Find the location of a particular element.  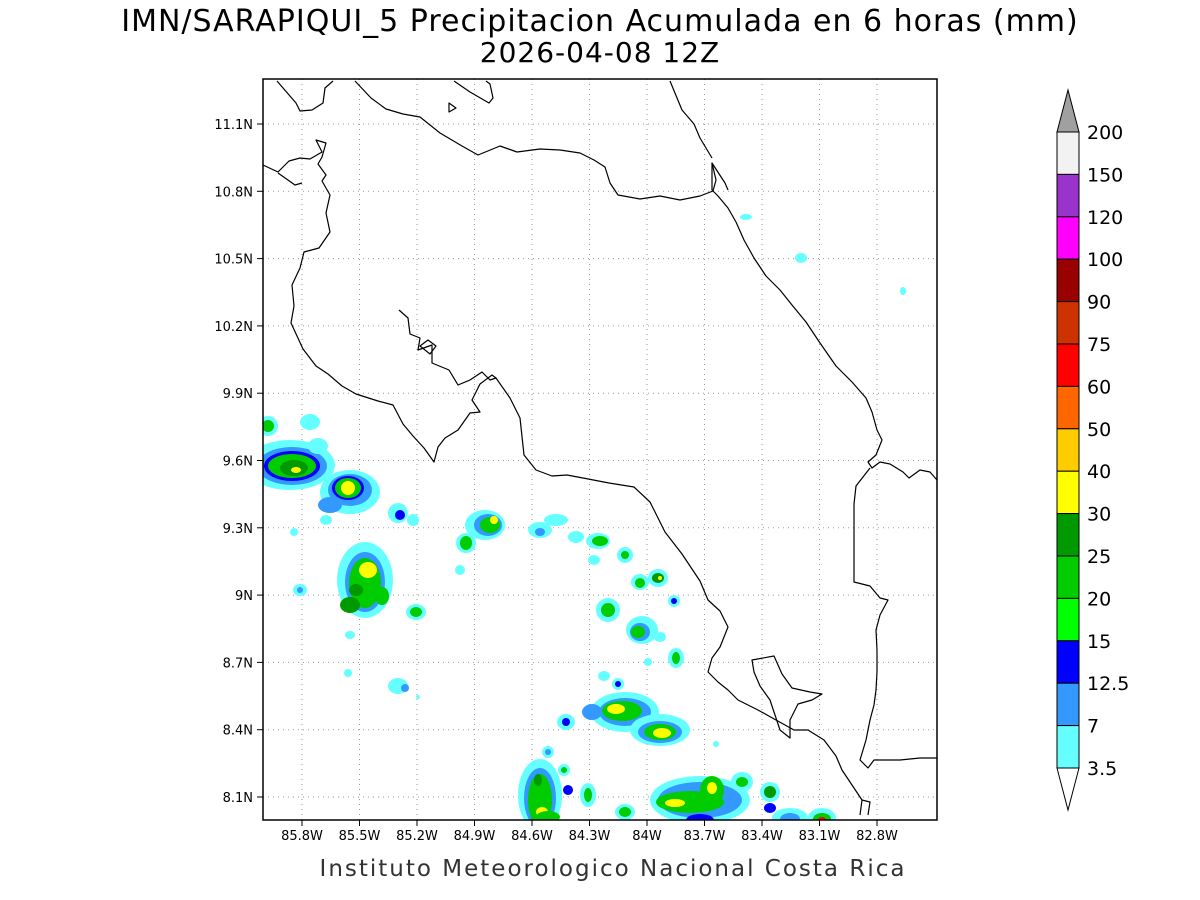

lon-tick-label: 85.5W is located at coordinates (360, 836).